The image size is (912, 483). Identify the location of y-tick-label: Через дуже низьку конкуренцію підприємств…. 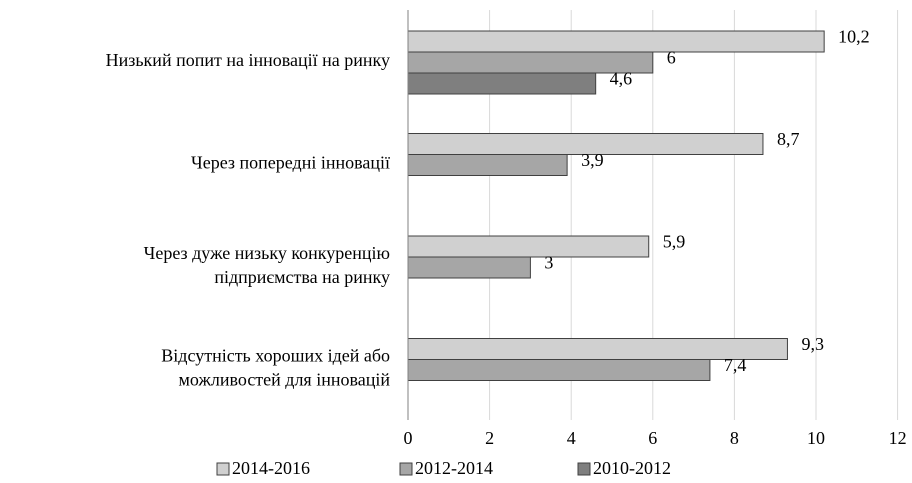
(267, 265).